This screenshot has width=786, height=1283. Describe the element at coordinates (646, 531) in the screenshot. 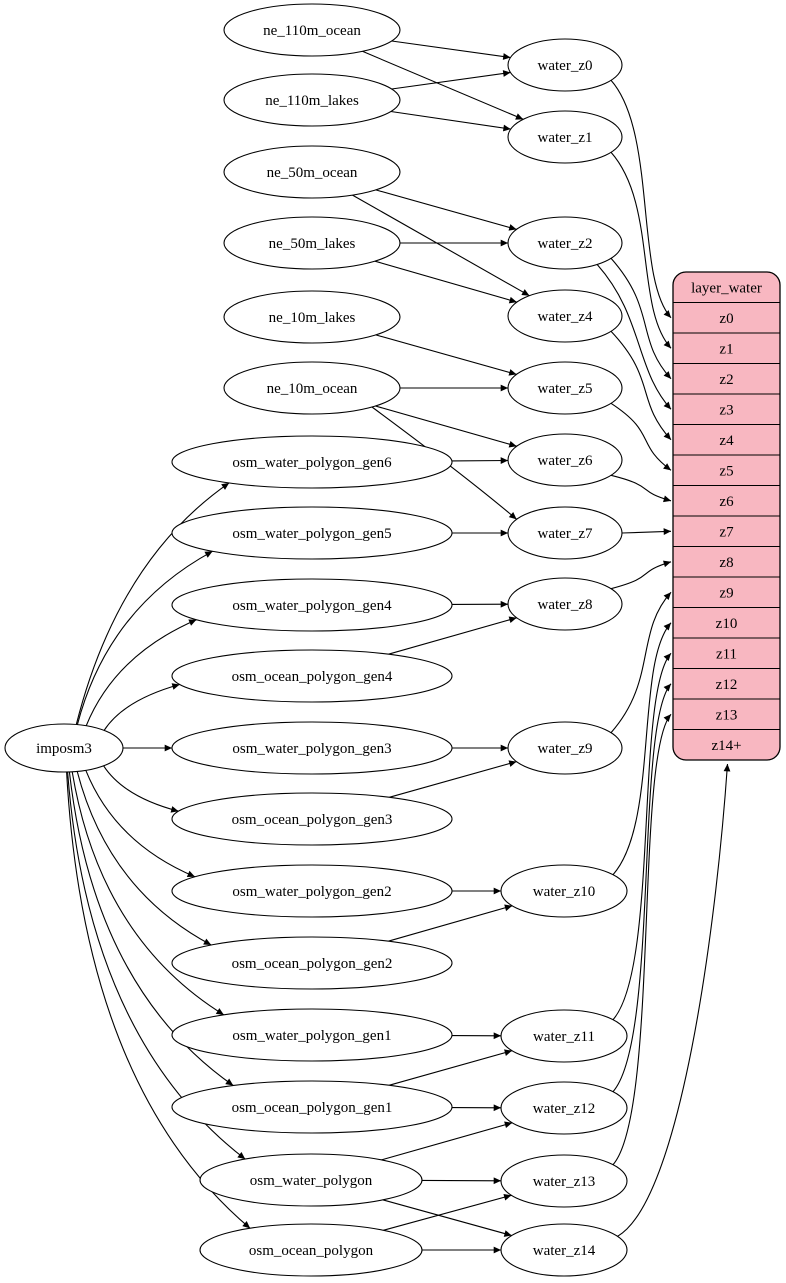

I see `edge-water_z7-z7` at that location.